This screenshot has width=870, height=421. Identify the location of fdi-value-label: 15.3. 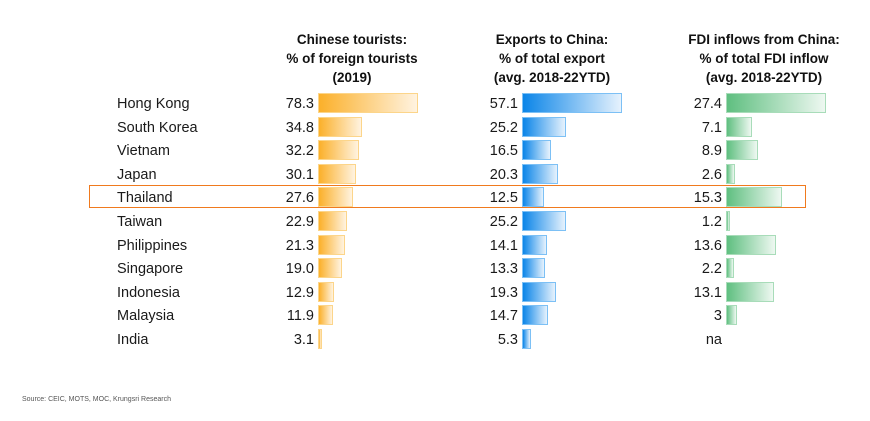
(707, 198).